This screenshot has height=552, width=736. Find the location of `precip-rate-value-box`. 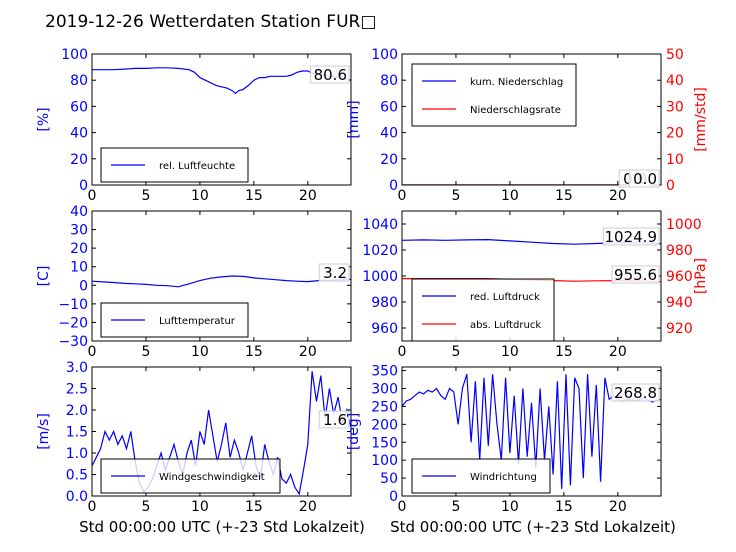

precip-rate-value-box is located at coordinates (644, 178).